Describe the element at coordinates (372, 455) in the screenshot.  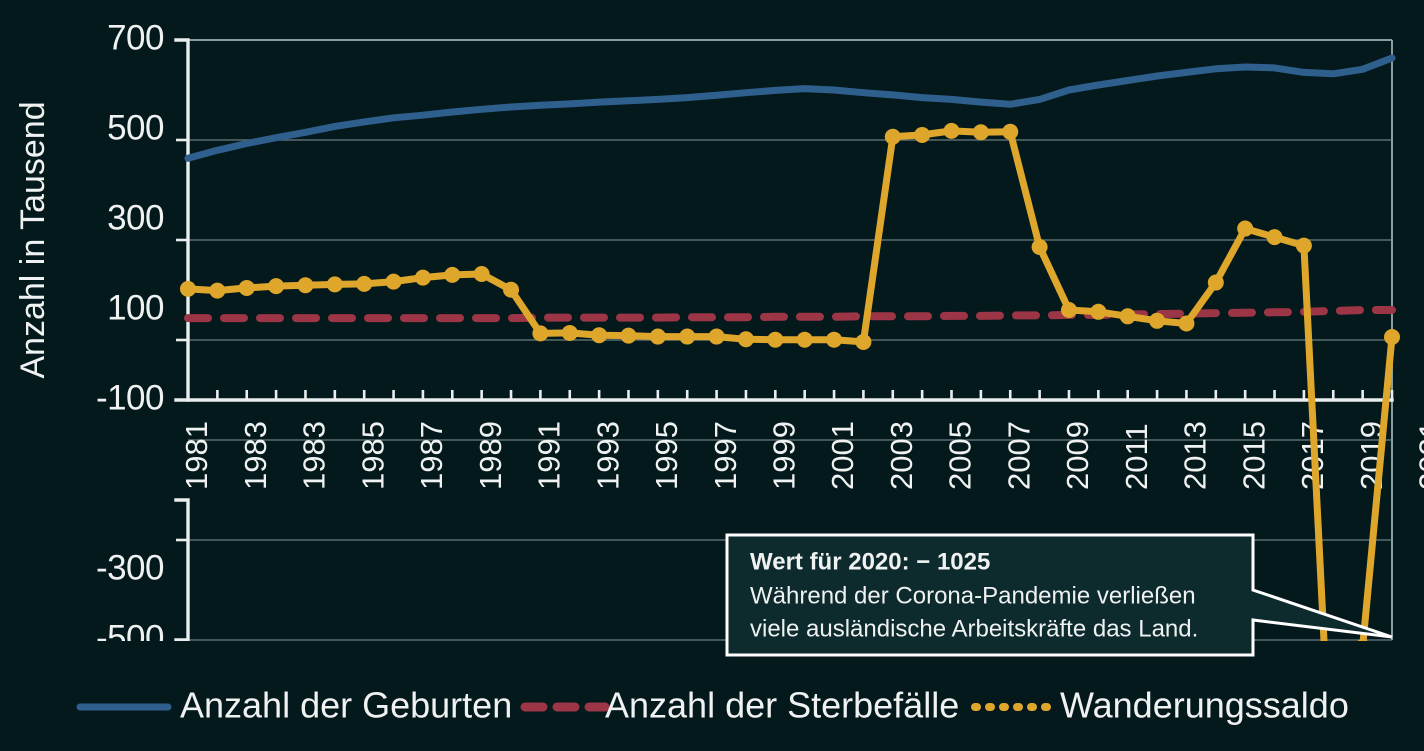
I see `x-tick-label: 1985` at that location.